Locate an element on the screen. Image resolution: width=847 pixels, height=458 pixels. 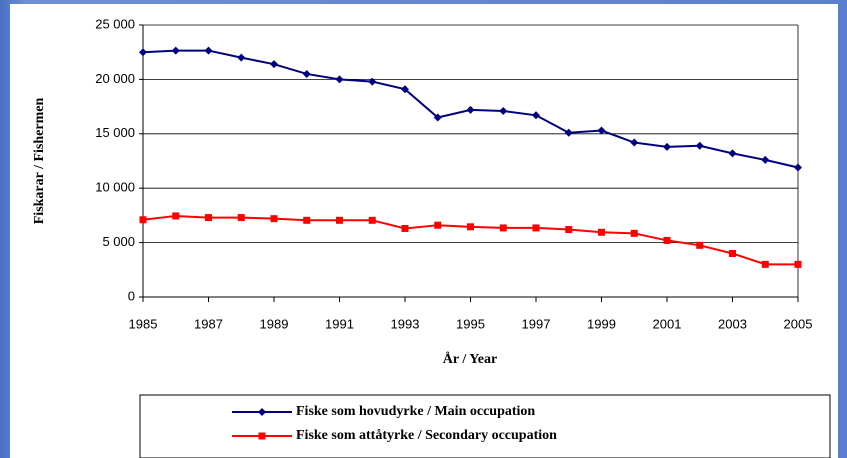
y-tick-label: 25 000 is located at coordinates (115, 23).